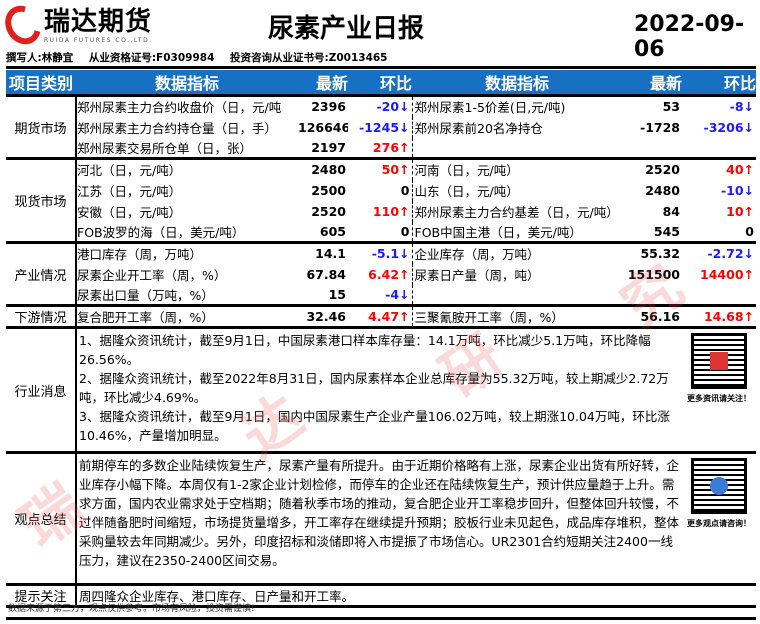 This screenshot has height=624, width=760. I want to click on metric-change: -4↓, so click(380, 295).